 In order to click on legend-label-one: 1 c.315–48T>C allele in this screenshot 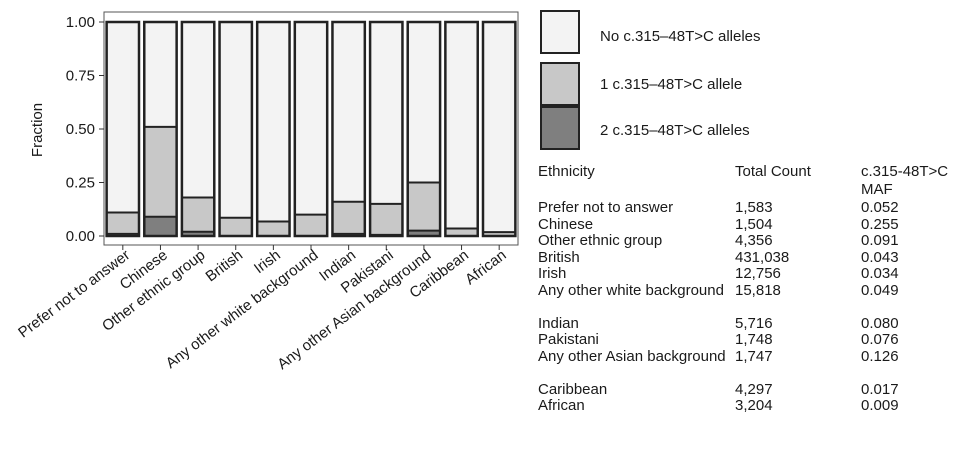, I will do `click(671, 84)`.